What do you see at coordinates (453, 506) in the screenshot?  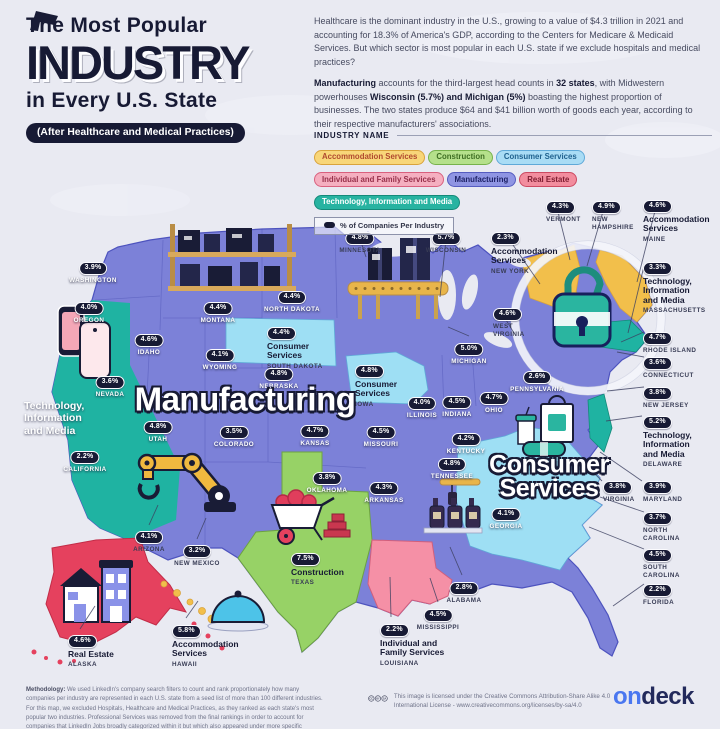 I see `bottling-line-icon` at bounding box center [453, 506].